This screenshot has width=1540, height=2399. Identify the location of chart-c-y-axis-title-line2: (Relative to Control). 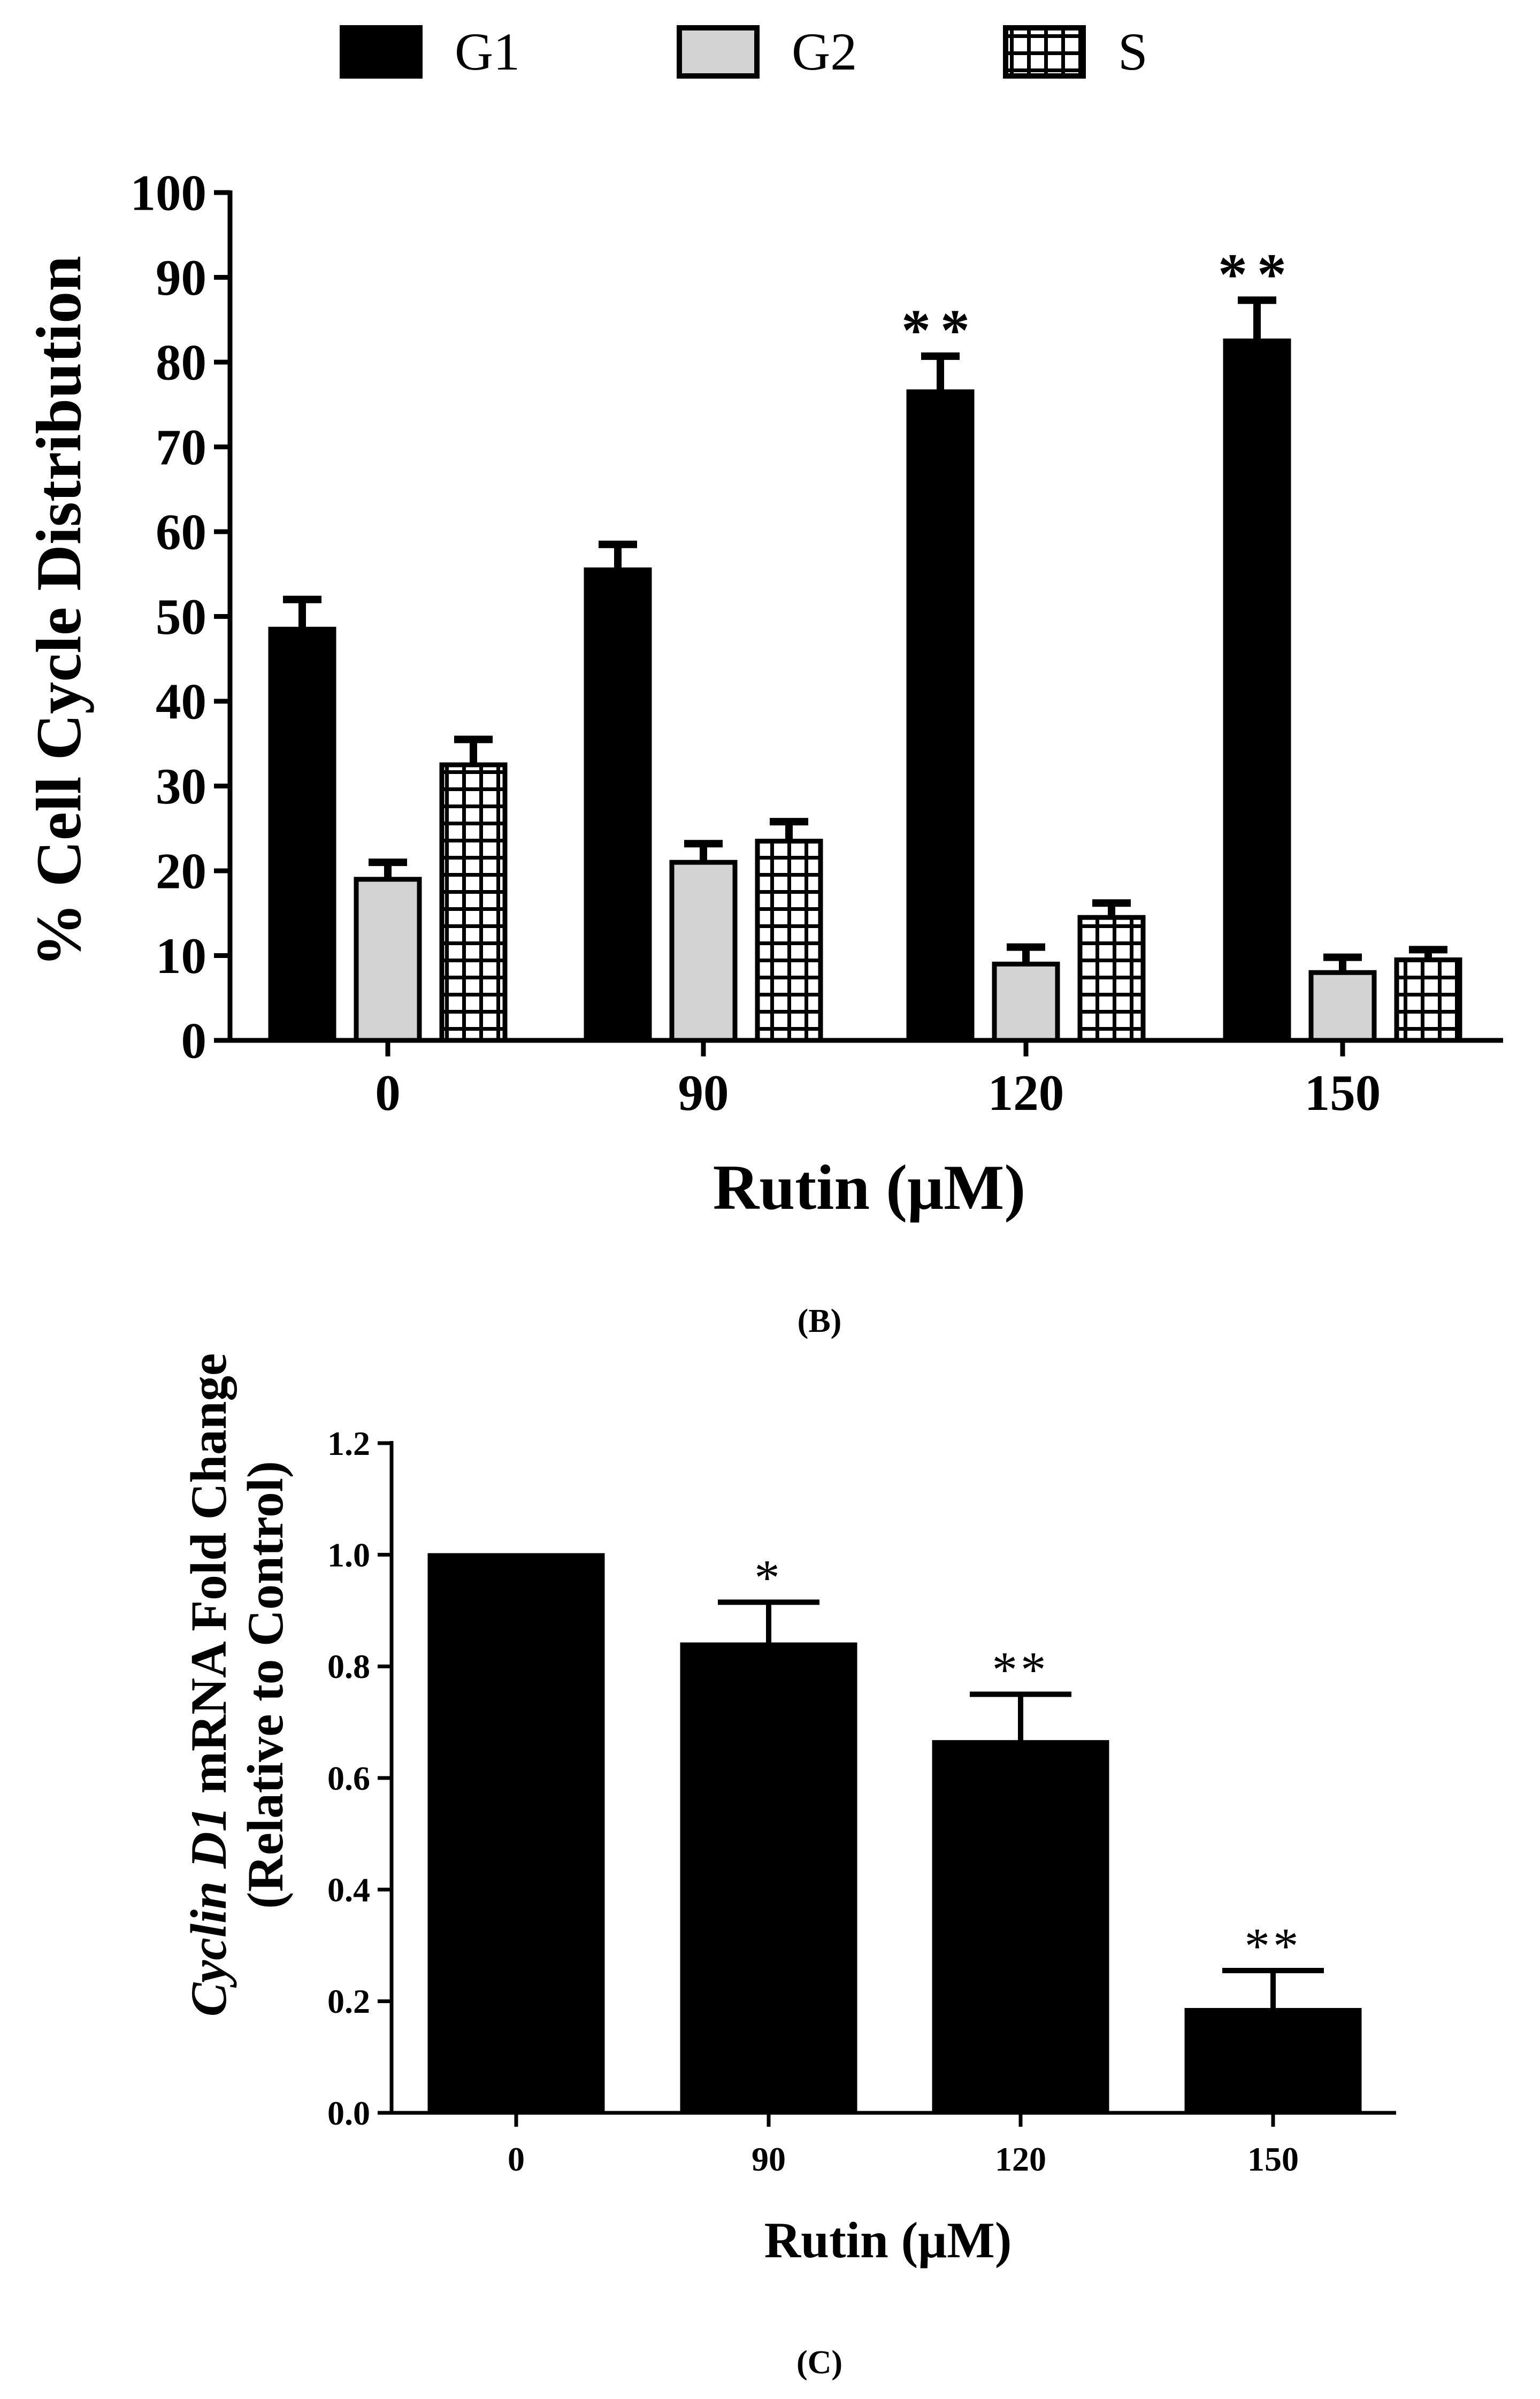
(265, 1685).